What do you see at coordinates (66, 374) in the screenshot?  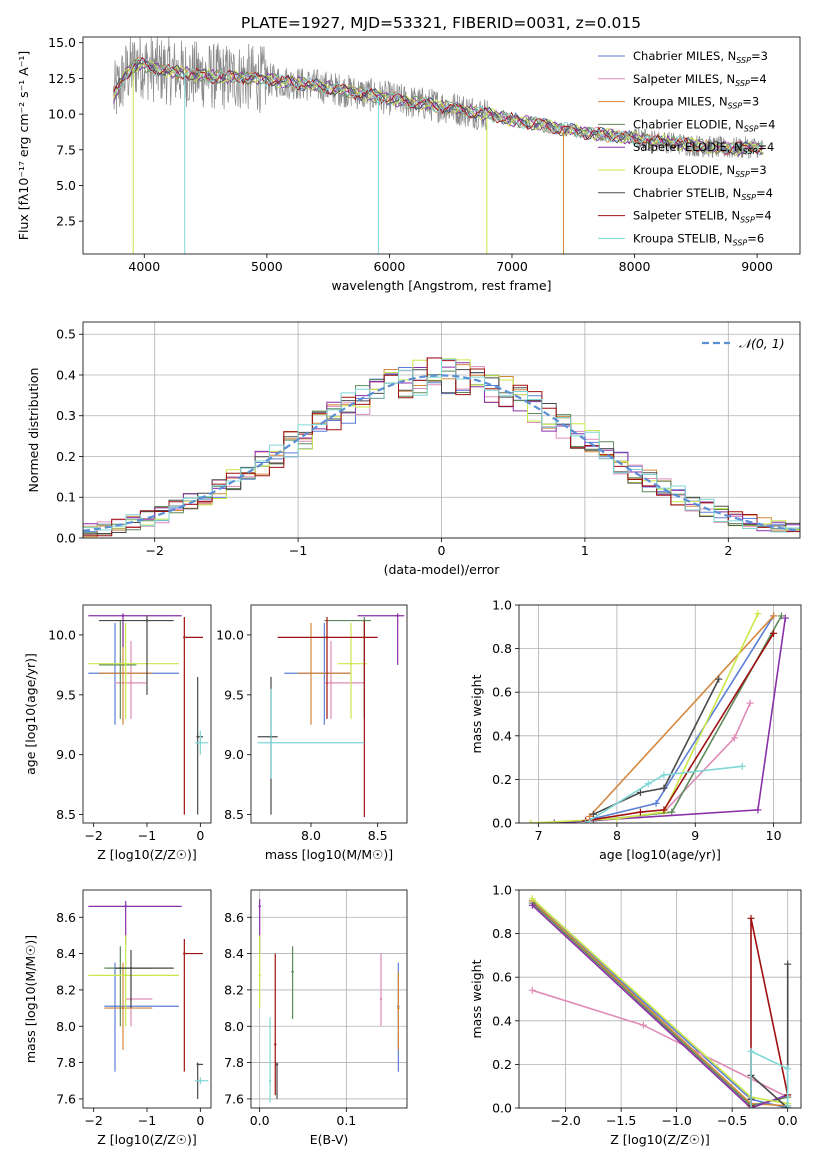 I see `y-tick-label: 0.4` at bounding box center [66, 374].